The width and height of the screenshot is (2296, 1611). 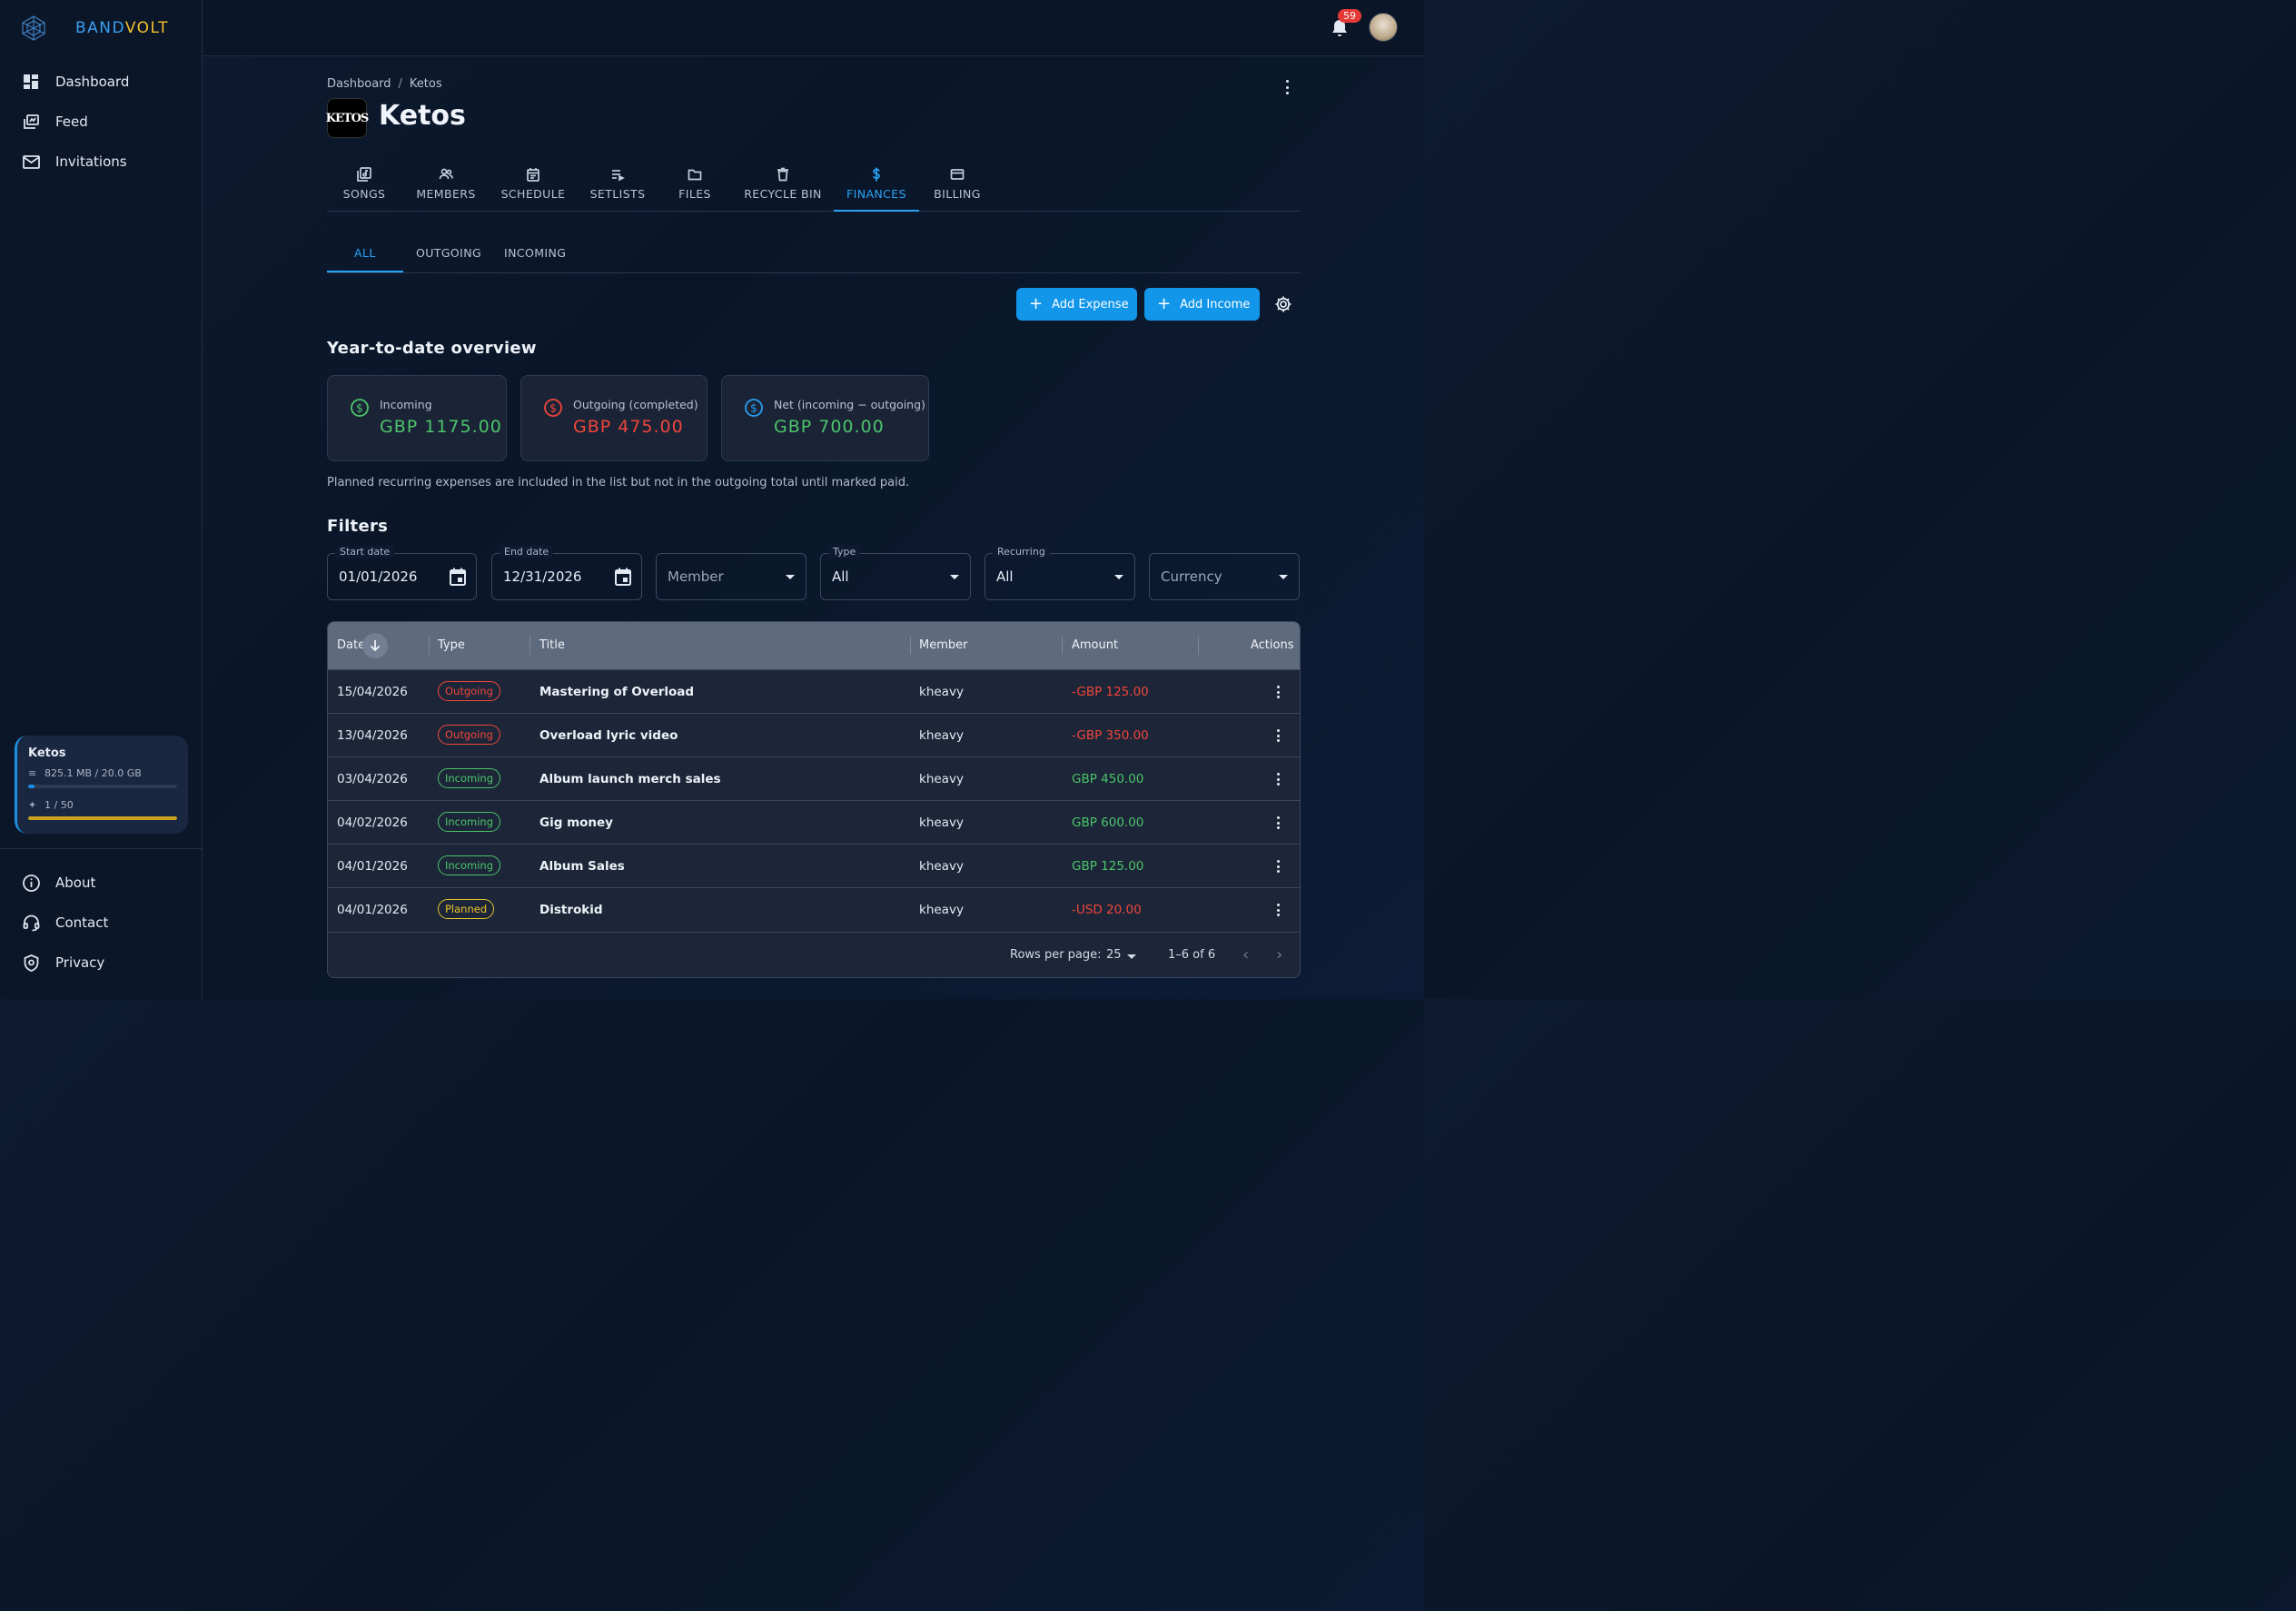 I want to click on type-chip: Outgoing, so click(x=469, y=691).